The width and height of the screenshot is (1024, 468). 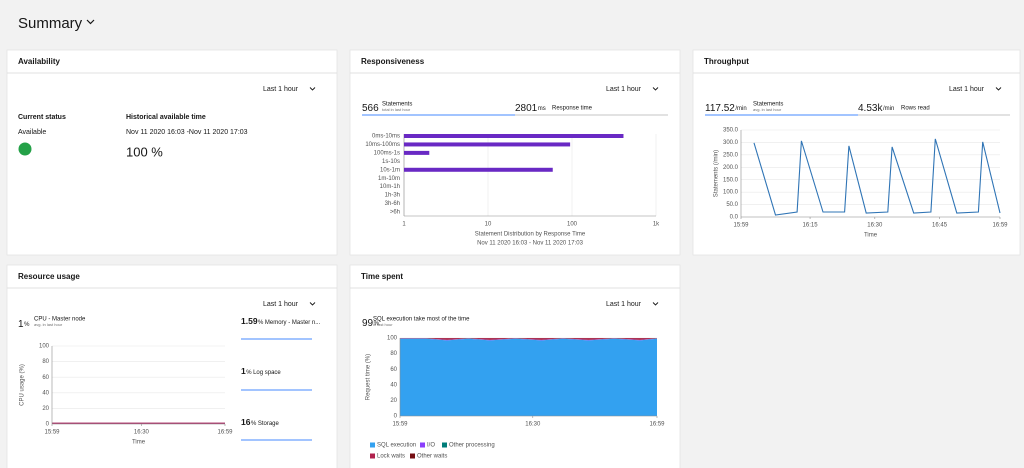 What do you see at coordinates (472, 446) in the screenshot?
I see `legend-label: Other processing` at bounding box center [472, 446].